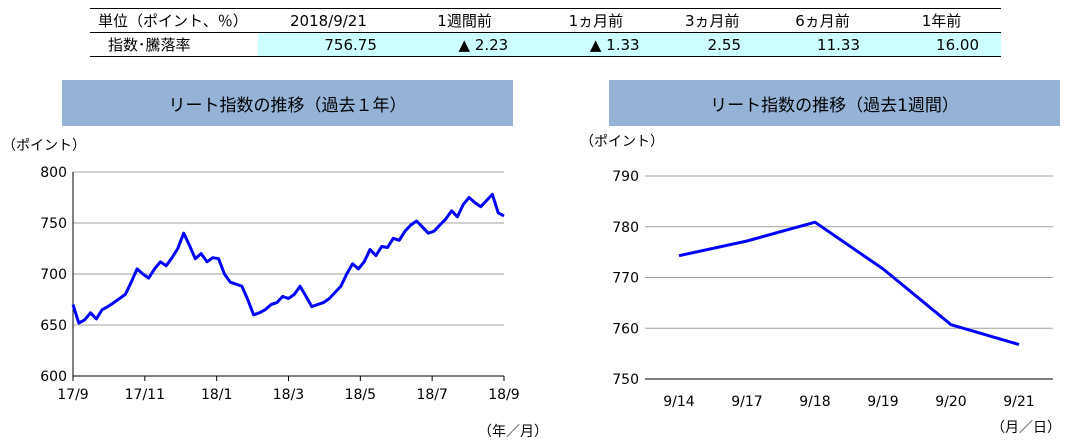 The width and height of the screenshot is (1069, 445). Describe the element at coordinates (511, 432) in the screenshot. I see `chart-1y-xlabel: （年／月）` at that location.